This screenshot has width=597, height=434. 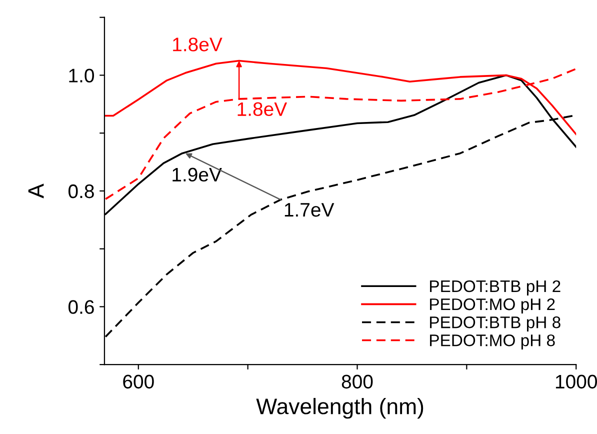 I want to click on y-tick-label: 0.8, so click(x=81, y=191).